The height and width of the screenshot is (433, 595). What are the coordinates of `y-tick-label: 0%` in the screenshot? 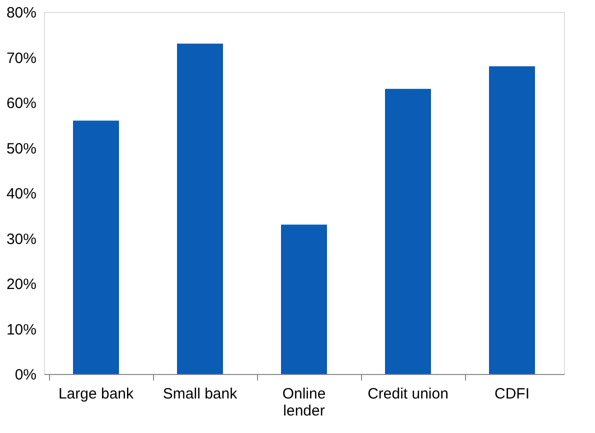 It's located at (25, 375).